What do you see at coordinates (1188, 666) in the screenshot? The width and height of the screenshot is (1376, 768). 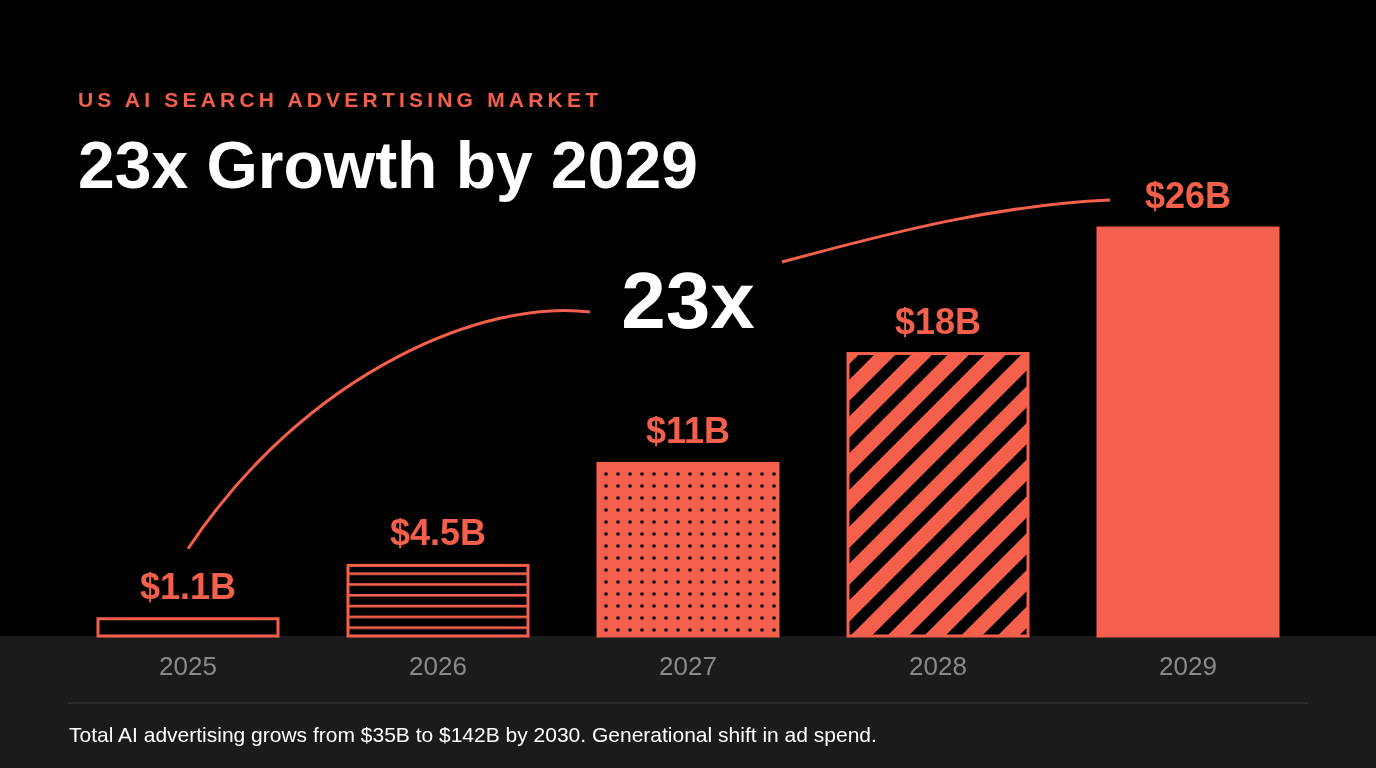 I see `x-tick-label: 2029` at bounding box center [1188, 666].